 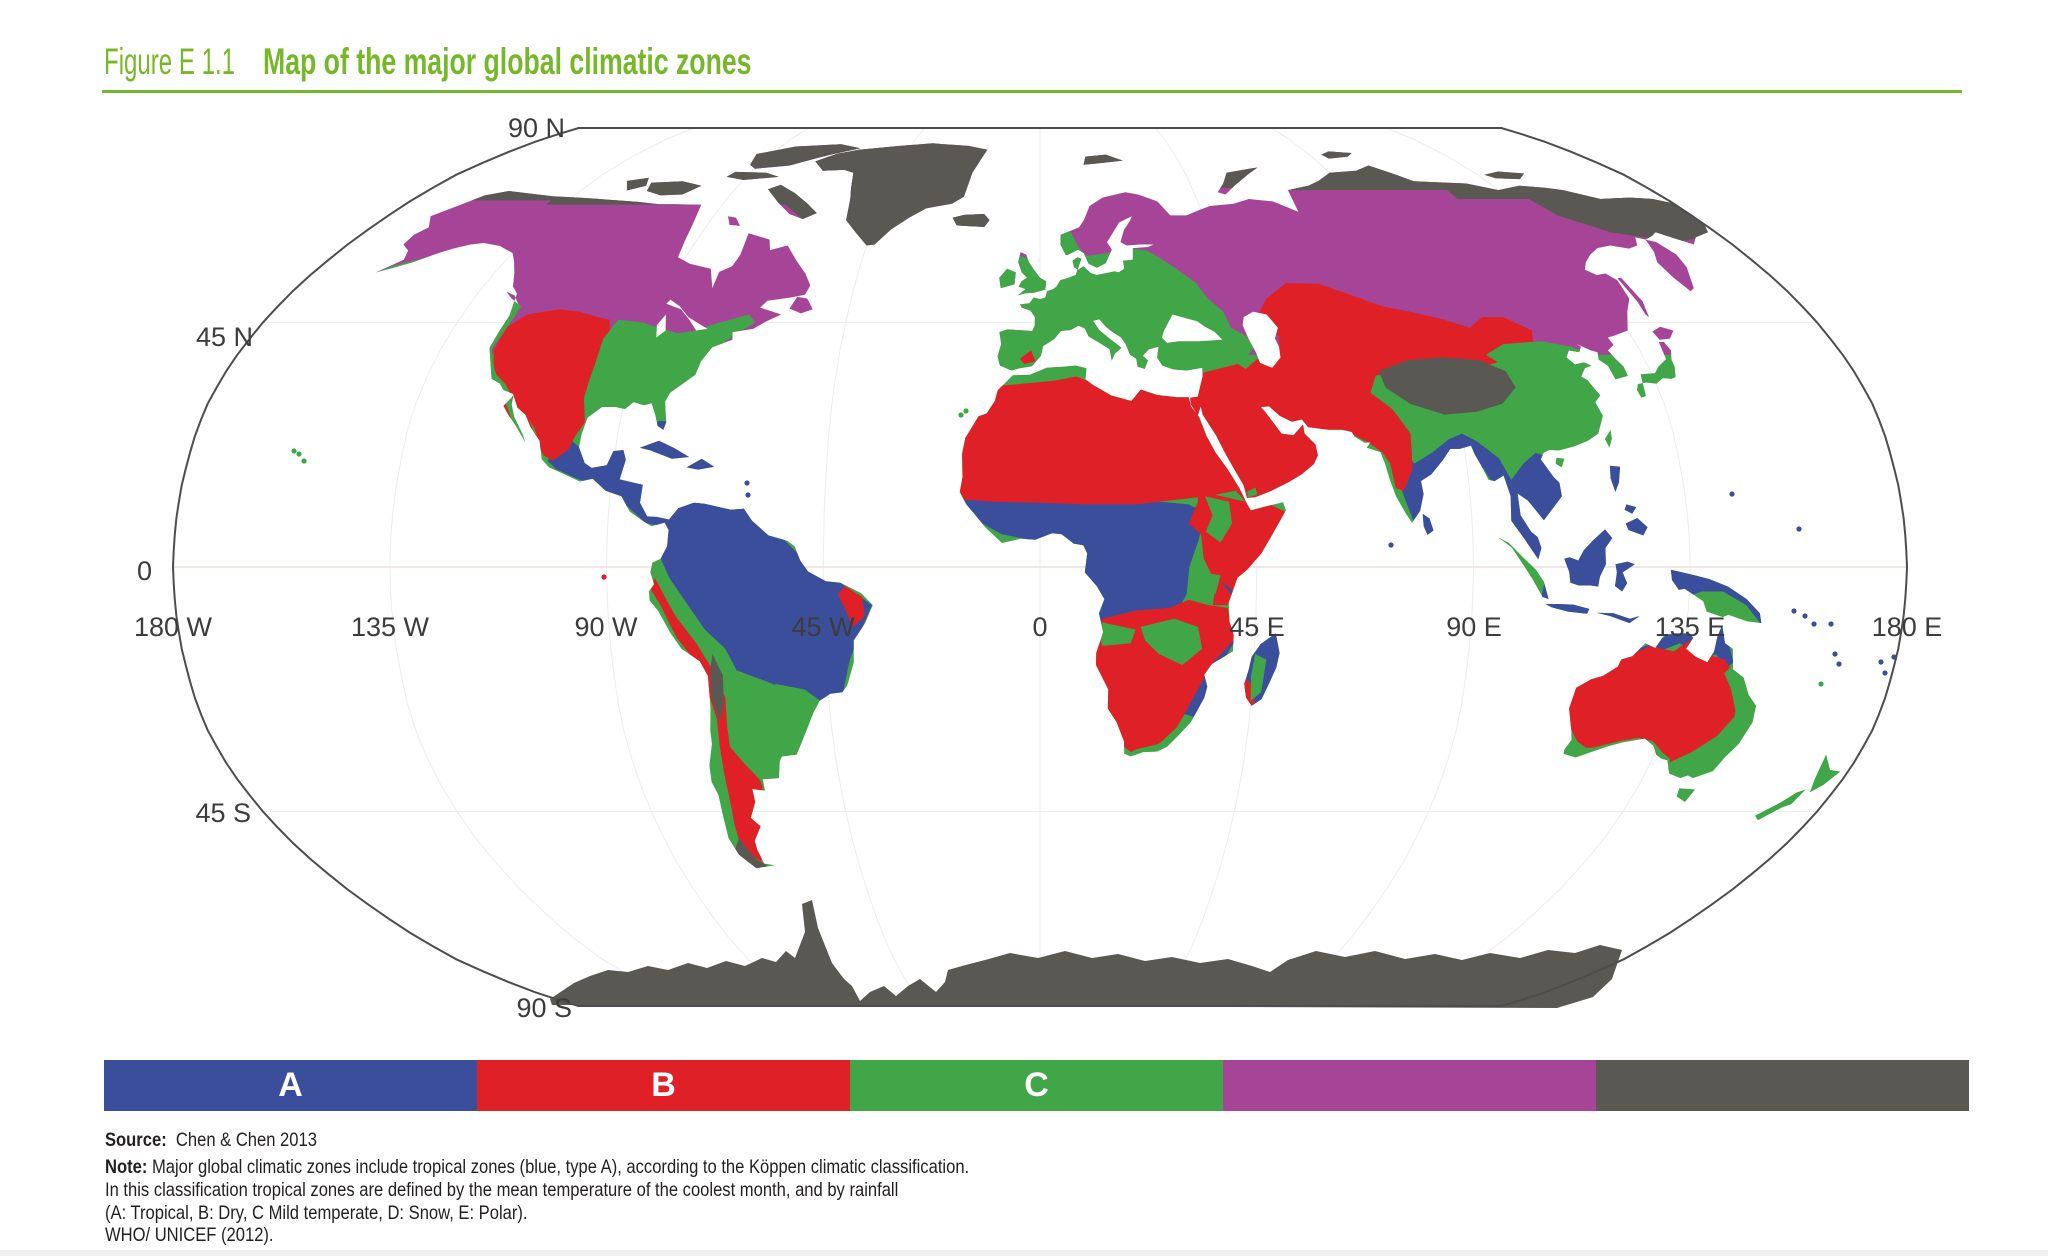 I want to click on svg-text: 135 W, so click(x=390, y=627).